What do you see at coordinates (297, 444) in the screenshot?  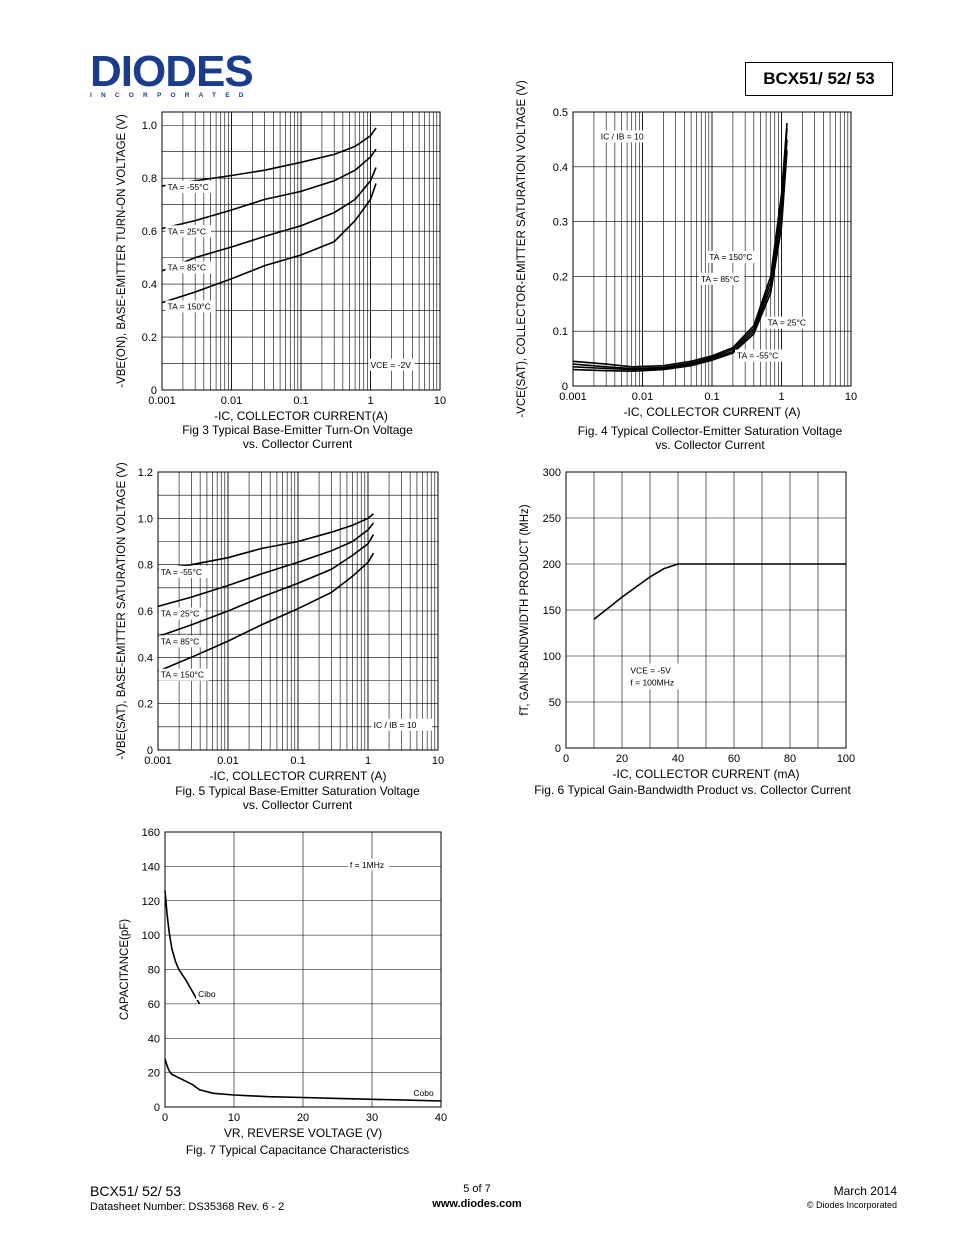 I see `caption-fig3-line2: vs. Collector Current` at bounding box center [297, 444].